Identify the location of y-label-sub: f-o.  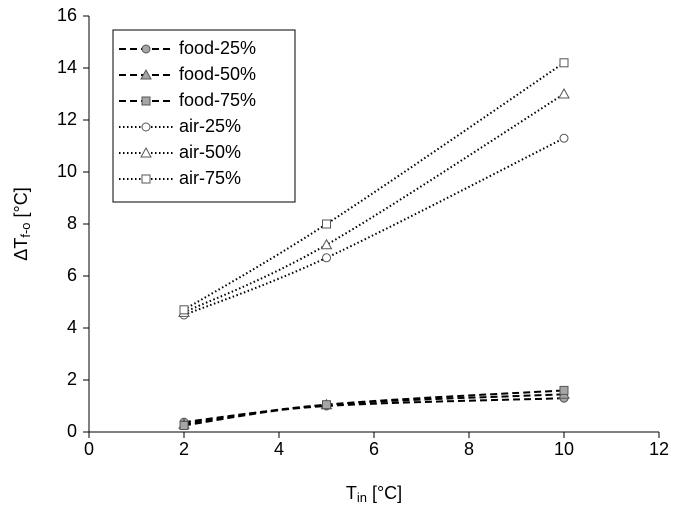
(25, 230).